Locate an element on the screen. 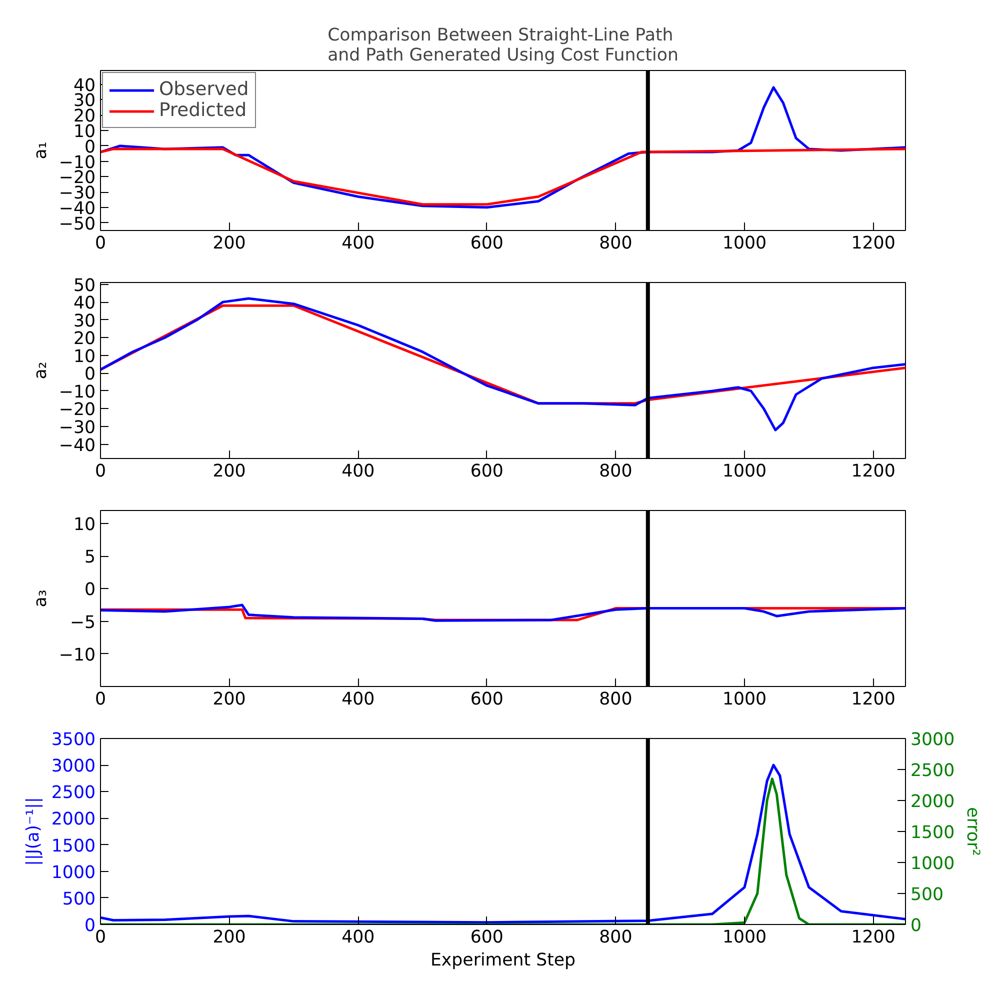  y-tick-label: 40 is located at coordinates (84, 304).